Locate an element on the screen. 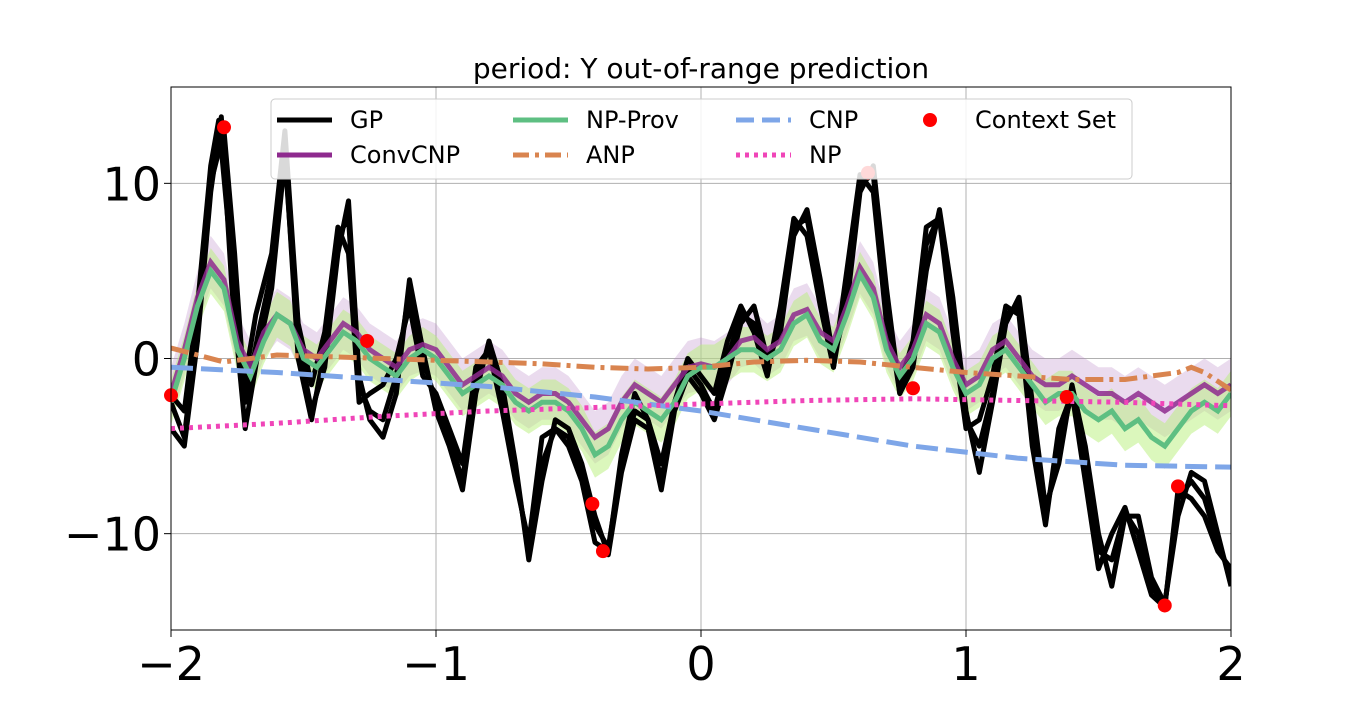  legend-box is located at coordinates (701, 139).